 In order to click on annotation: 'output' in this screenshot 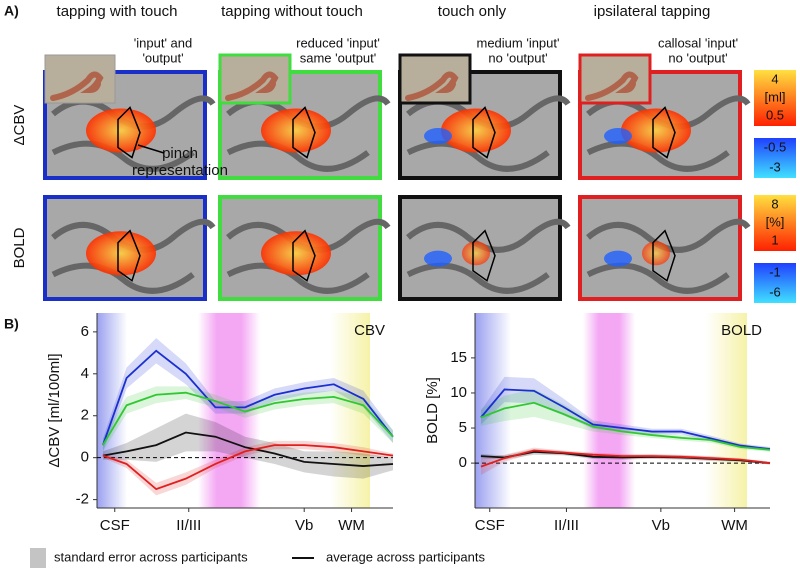, I will do `click(162, 57)`.